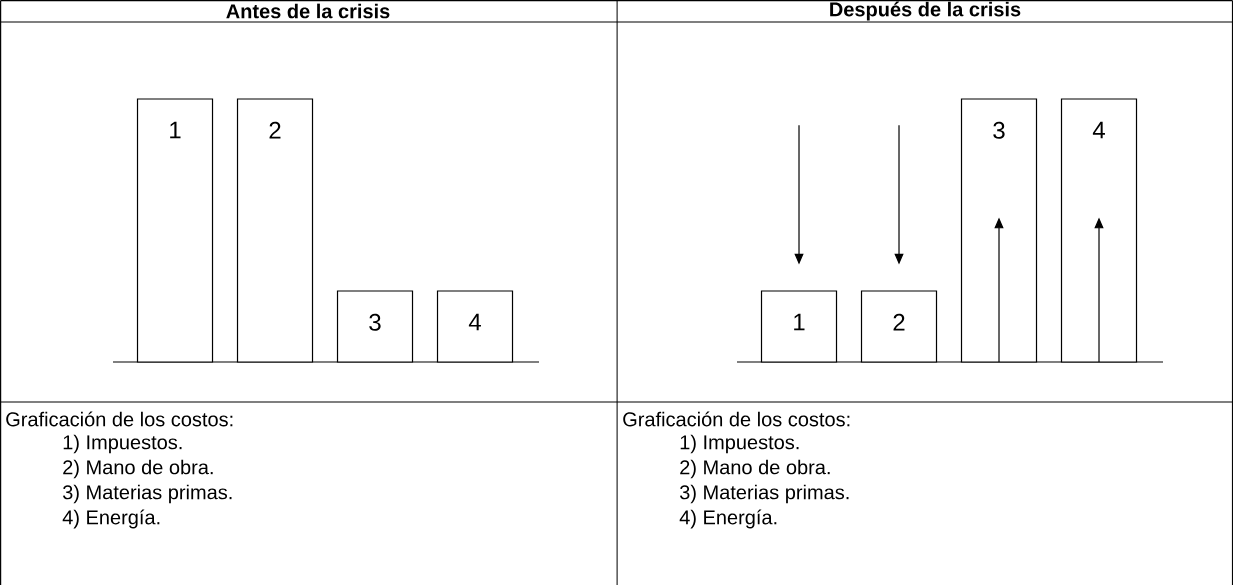 The image size is (1233, 585). Describe the element at coordinates (308, 11) in the screenshot. I see `chart-title: Antes de la crisis` at that location.